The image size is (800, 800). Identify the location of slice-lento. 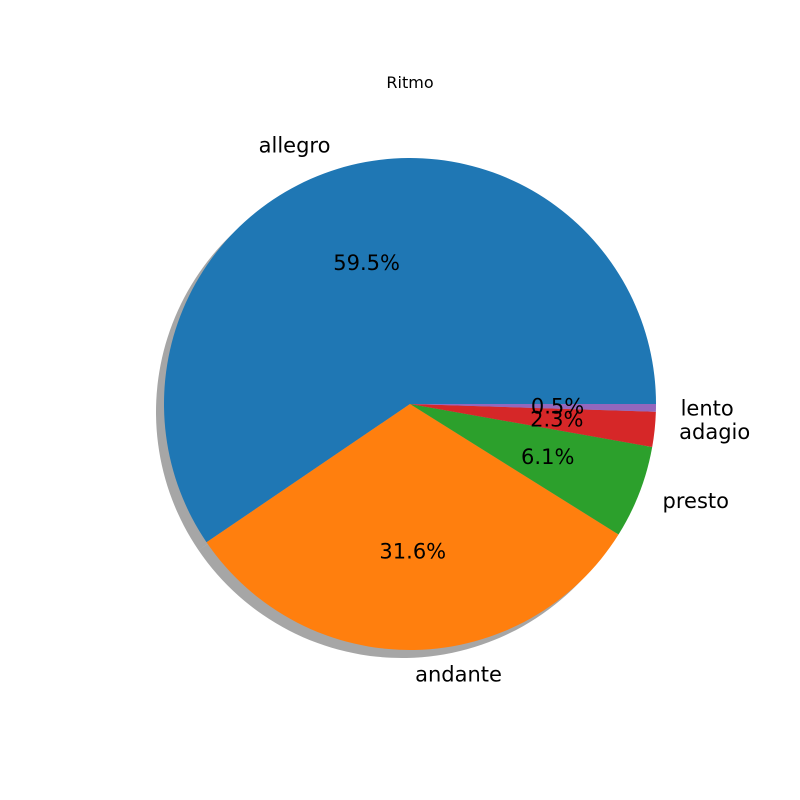
(533, 408).